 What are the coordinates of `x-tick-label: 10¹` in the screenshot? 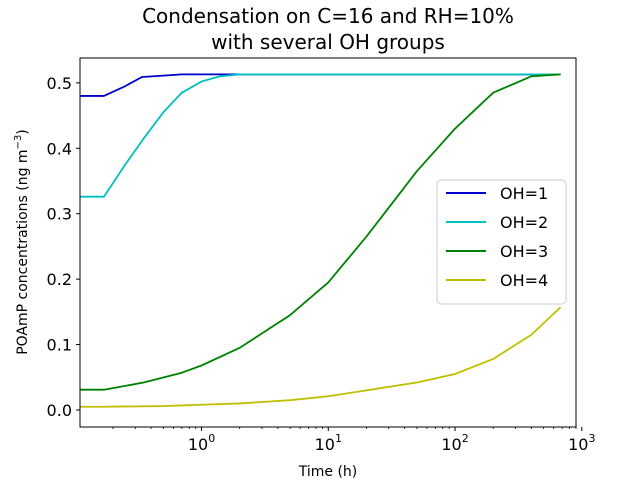 It's located at (328, 443).